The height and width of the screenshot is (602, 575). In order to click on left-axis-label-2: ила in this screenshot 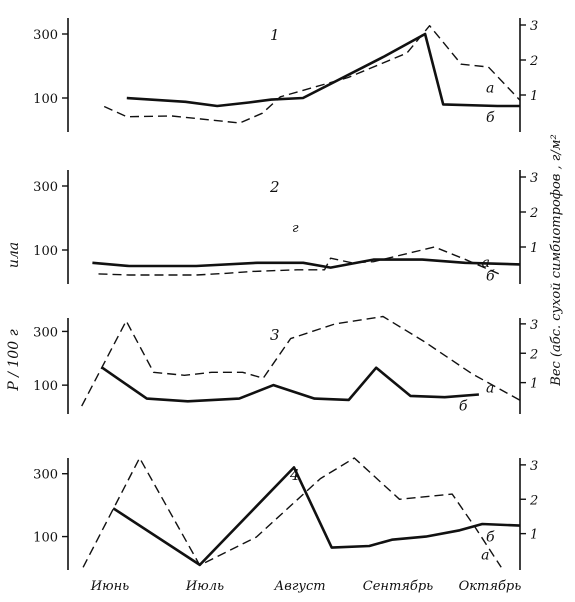, I will do `click(14, 255)`.